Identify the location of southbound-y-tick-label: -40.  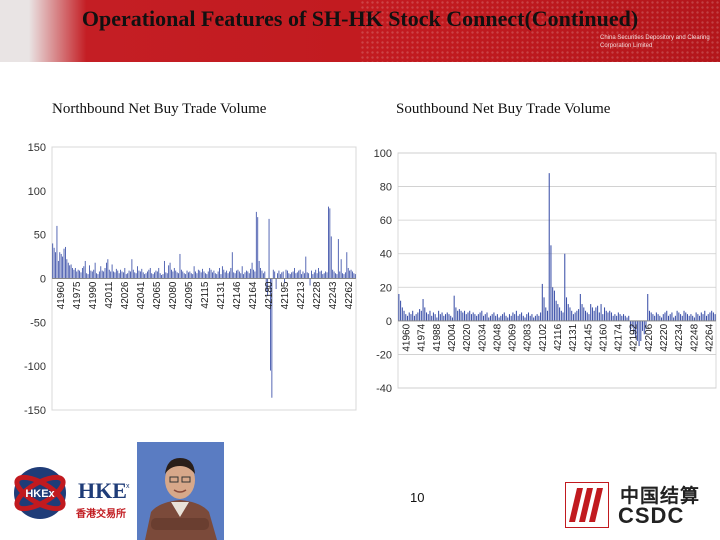
(384, 389).